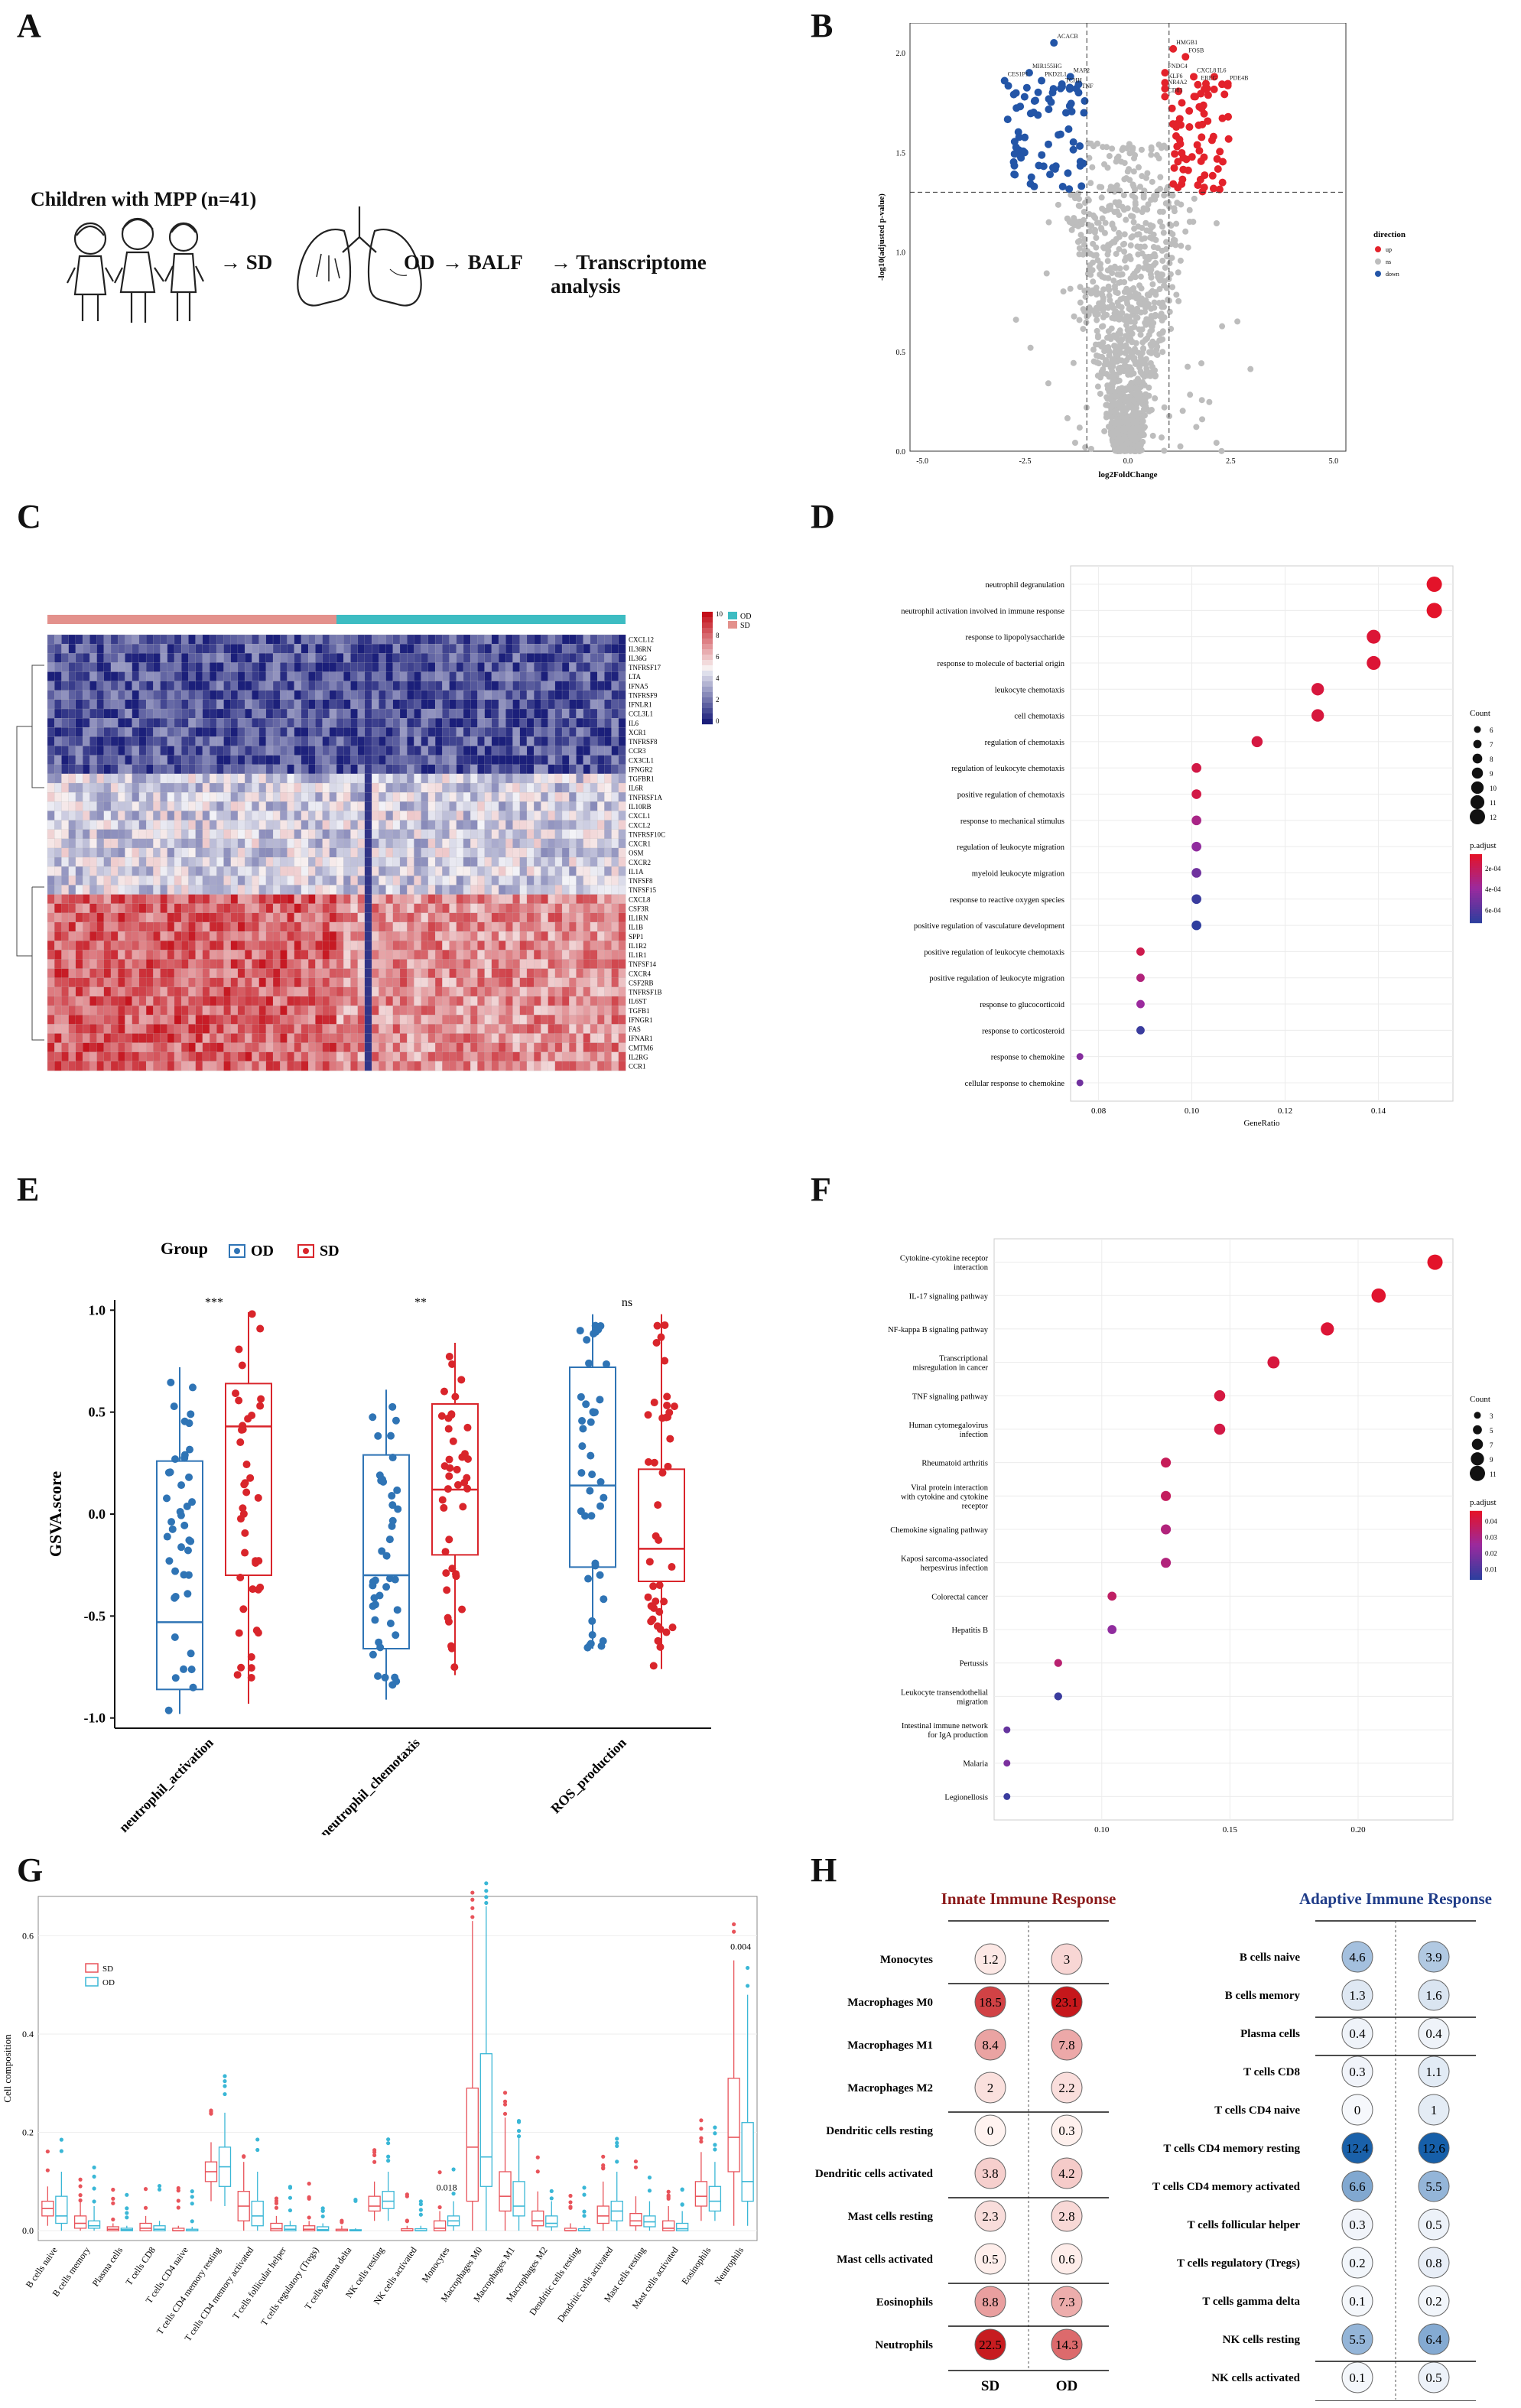  What do you see at coordinates (1218, 168) in the screenshot?
I see `up-point` at bounding box center [1218, 168].